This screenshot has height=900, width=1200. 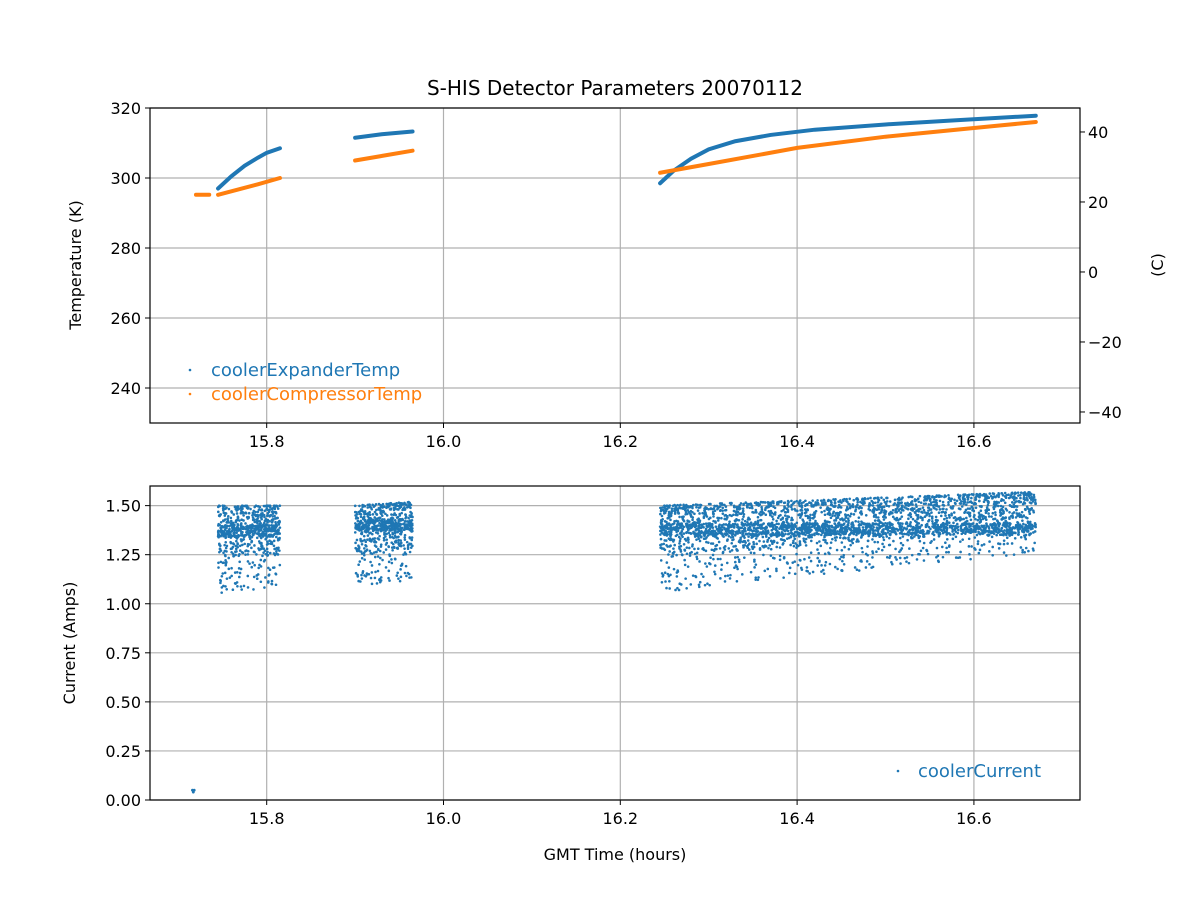 What do you see at coordinates (898, 771) in the screenshot?
I see `legend-marker-current` at bounding box center [898, 771].